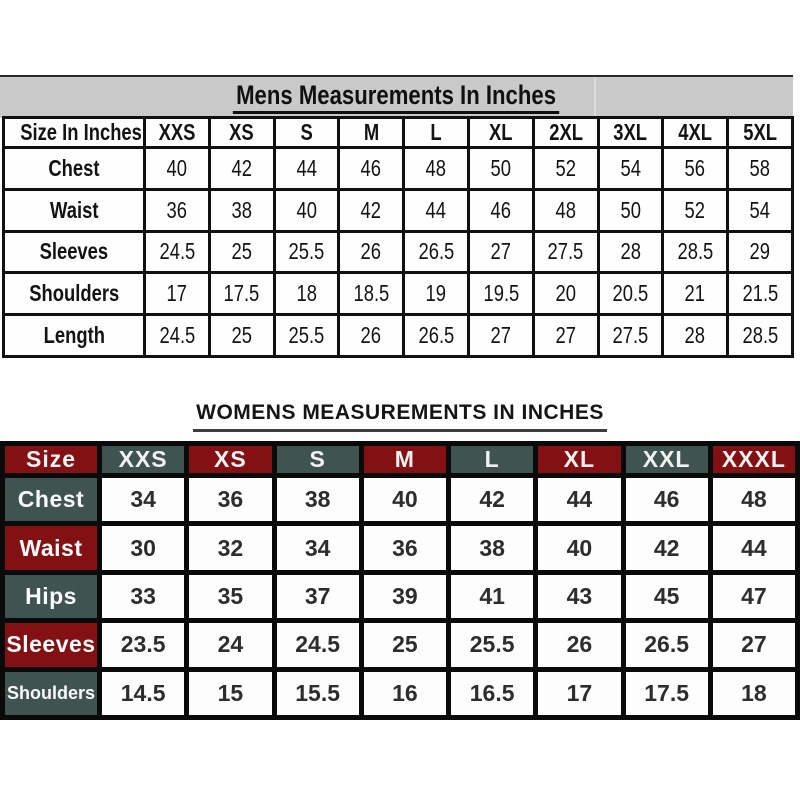  I want to click on measurement-value: 19.5, so click(500, 294).